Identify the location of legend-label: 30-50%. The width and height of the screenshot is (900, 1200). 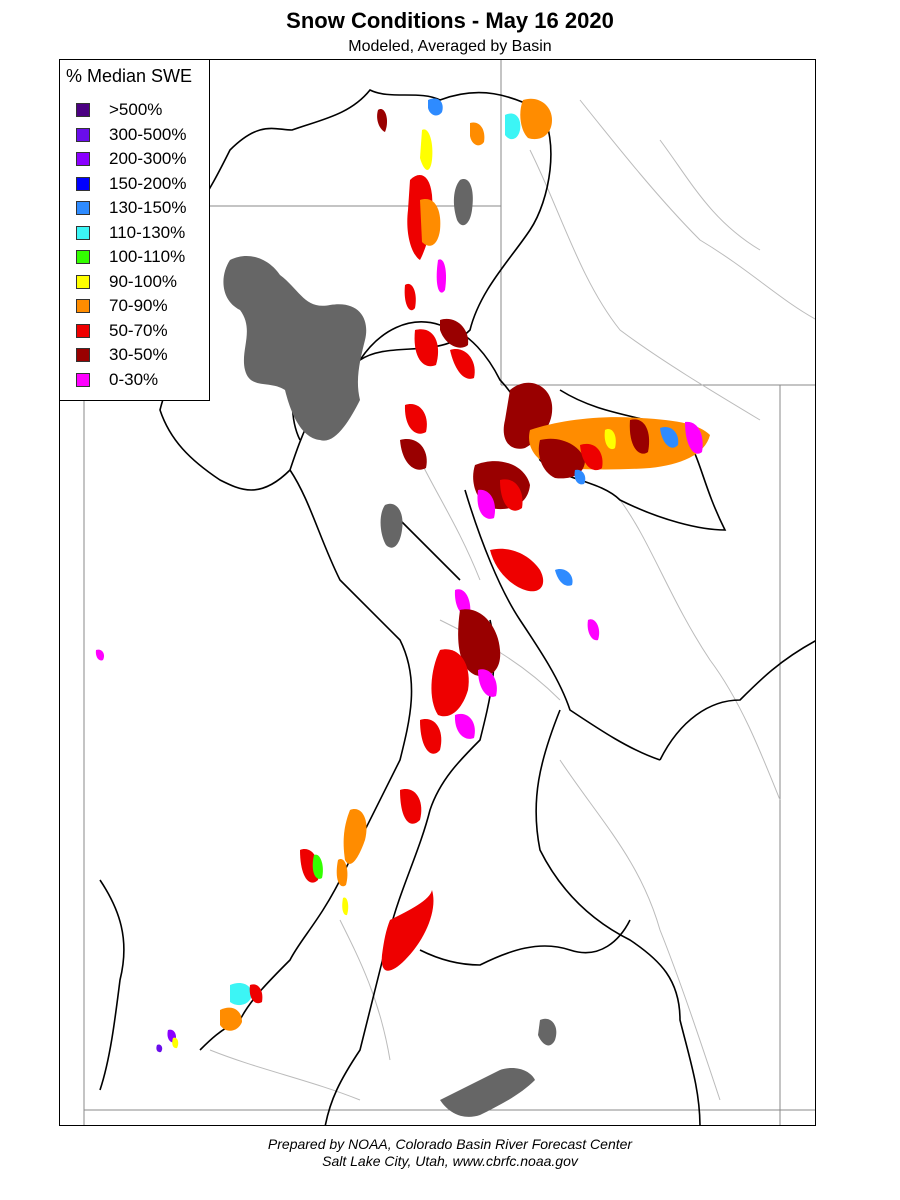
(138, 355).